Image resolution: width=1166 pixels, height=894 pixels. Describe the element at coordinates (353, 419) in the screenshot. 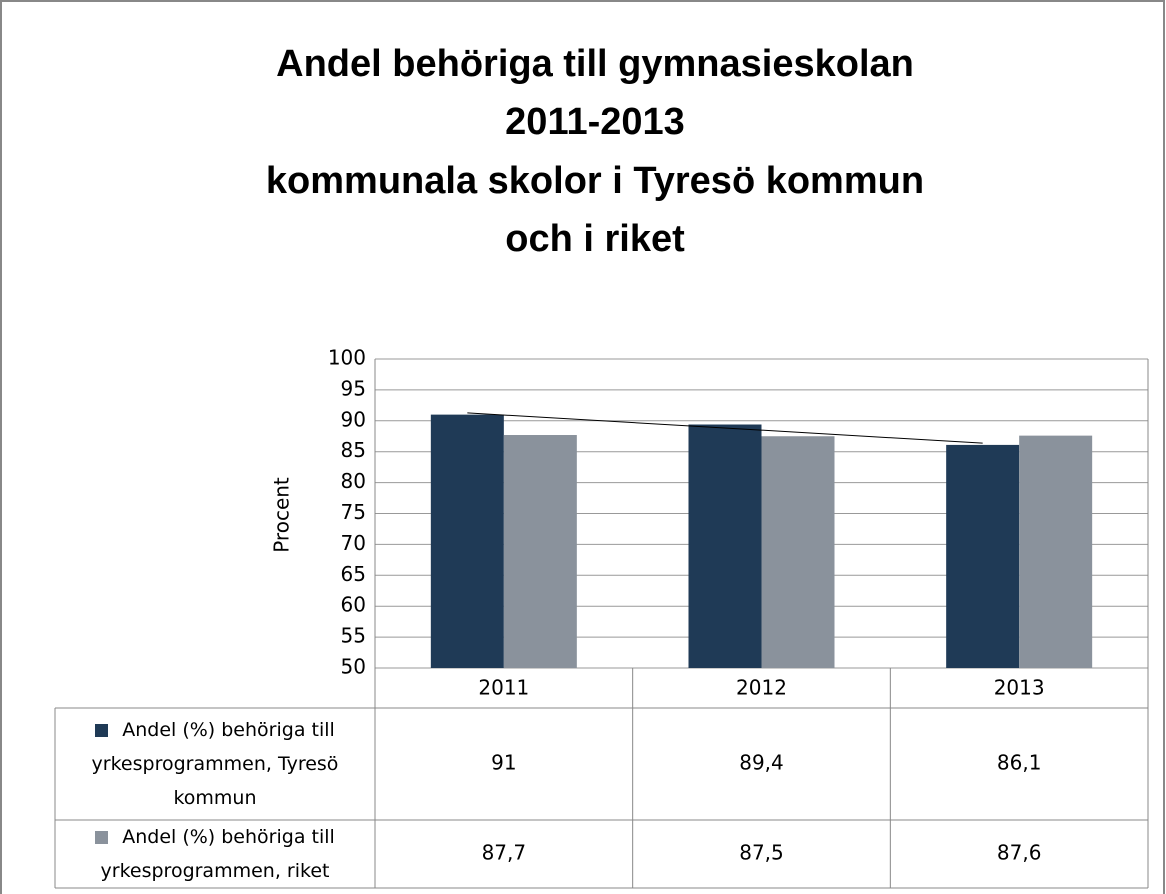

I see `y-tick-label: 90` at that location.